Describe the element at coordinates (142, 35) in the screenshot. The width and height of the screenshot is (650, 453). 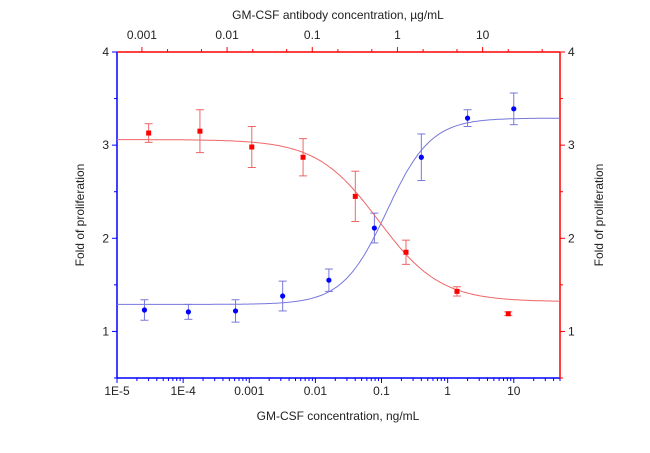
I see `top-tick-label: 0.001` at that location.